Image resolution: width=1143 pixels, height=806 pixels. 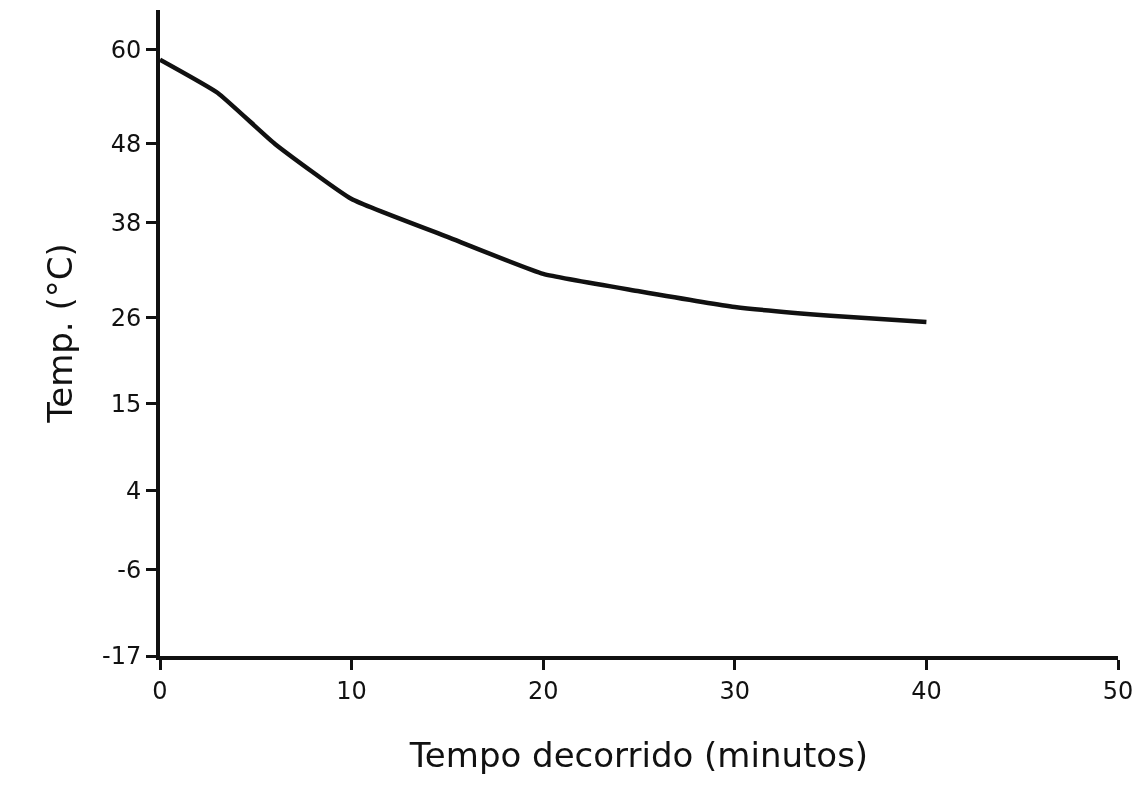 I want to click on x-tick-label: 10, so click(x=351, y=690).